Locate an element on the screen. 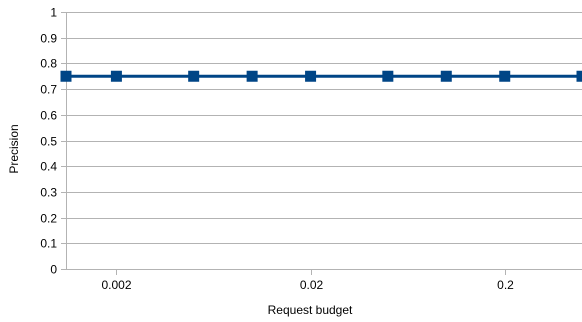 This screenshot has height=322, width=582. x-tick-label: 0.2 is located at coordinates (505, 285).